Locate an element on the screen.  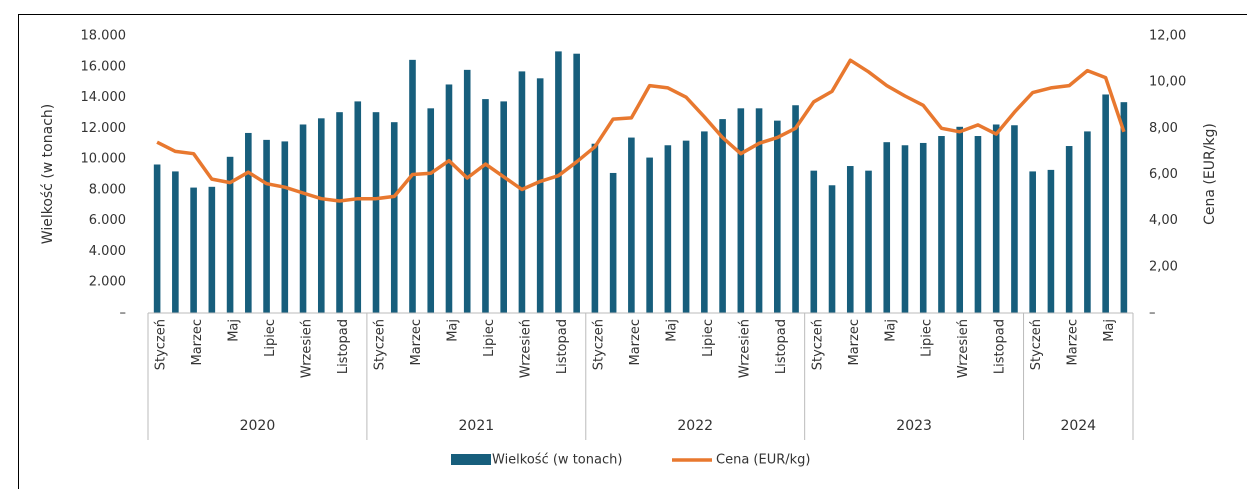
y-axis-label: Wielkość (w tonach) is located at coordinates (48, 174).